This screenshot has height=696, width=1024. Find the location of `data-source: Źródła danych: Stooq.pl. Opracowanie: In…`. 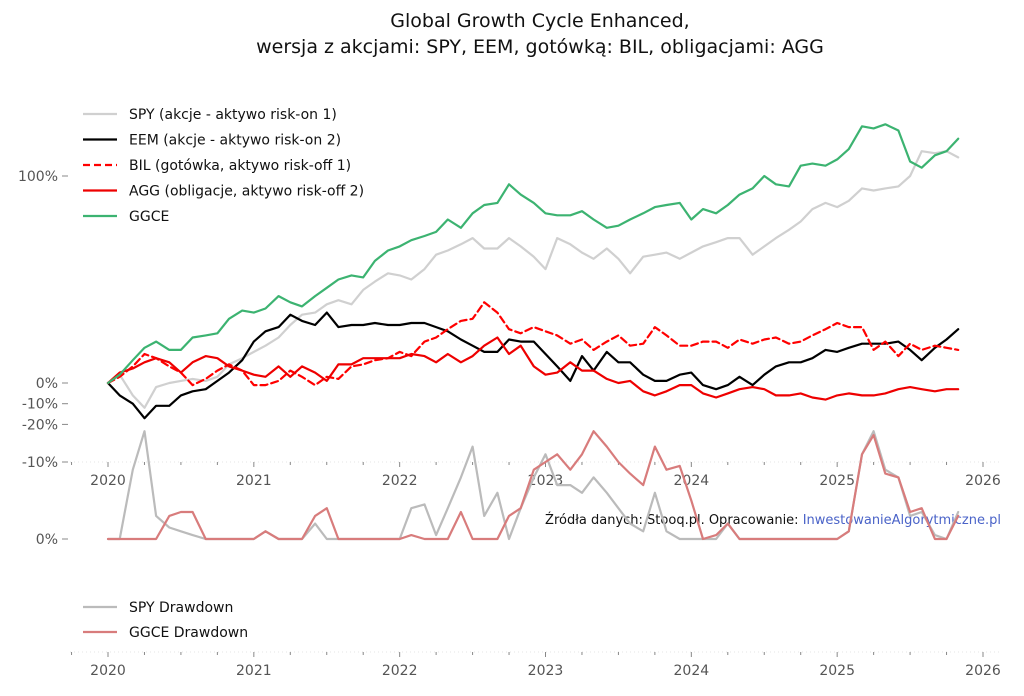

data-source: Źródła danych: Stooq.pl. Opracowanie: In… is located at coordinates (773, 520).